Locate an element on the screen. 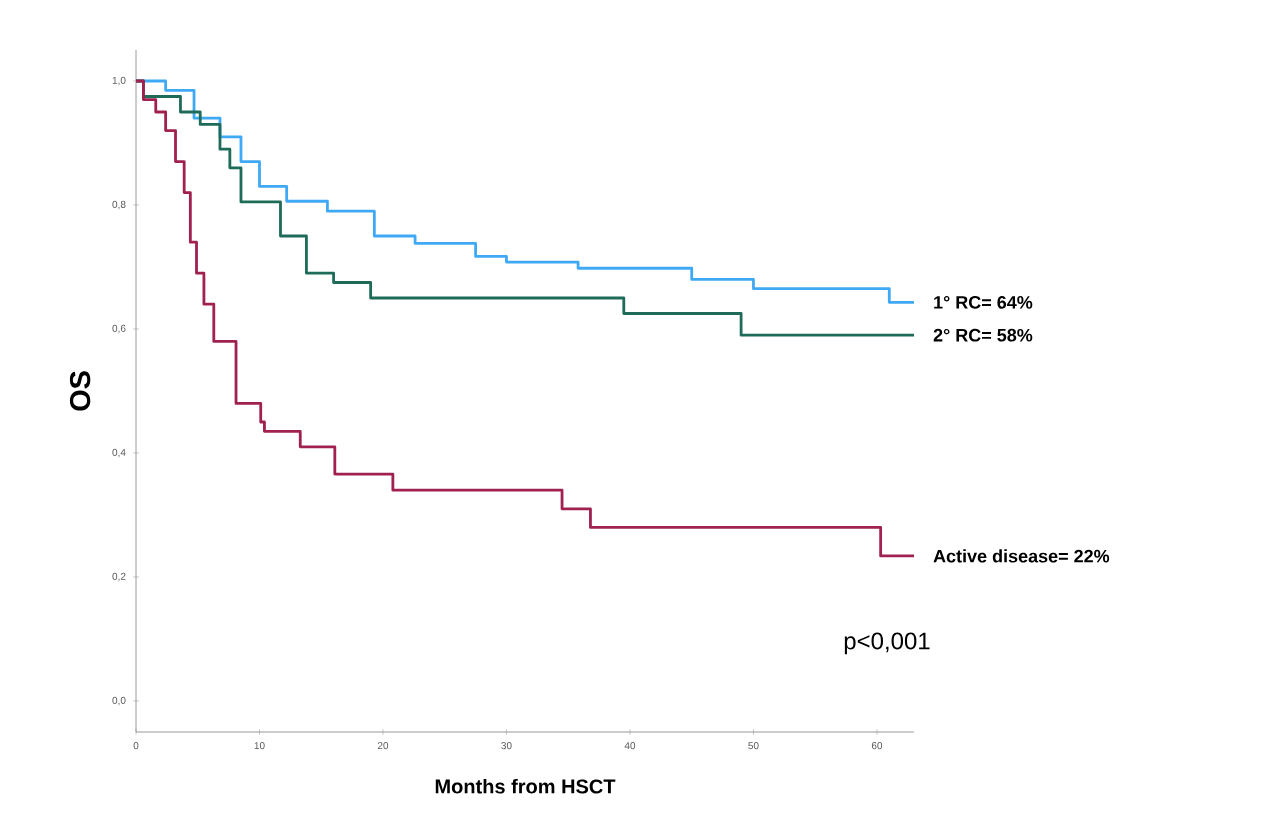 The image size is (1264, 836). y-axis-title: OS is located at coordinates (80, 391).